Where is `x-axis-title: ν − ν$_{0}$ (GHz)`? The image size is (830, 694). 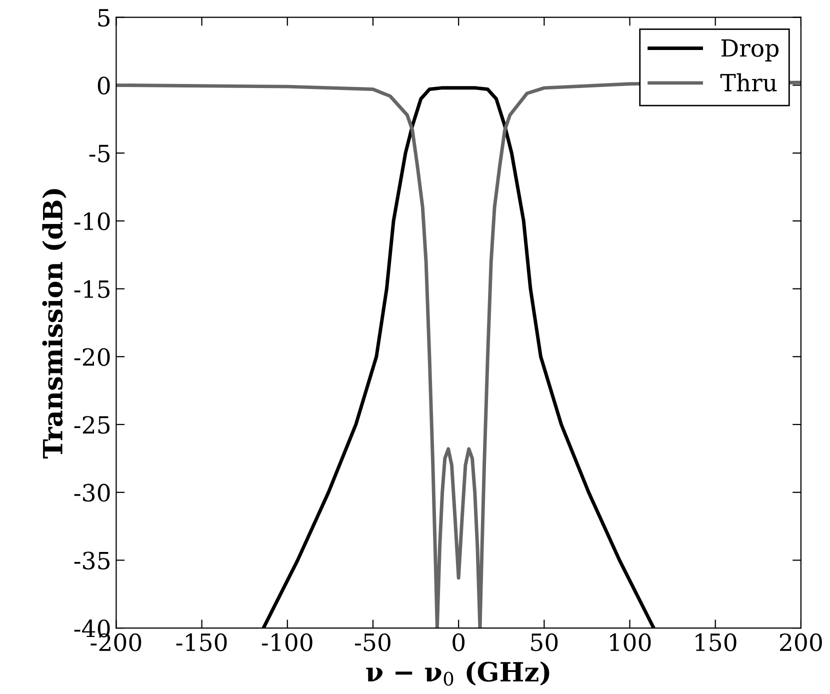
x-axis-title: ν − ν$_{0}$ (GHz) is located at coordinates (458, 673).